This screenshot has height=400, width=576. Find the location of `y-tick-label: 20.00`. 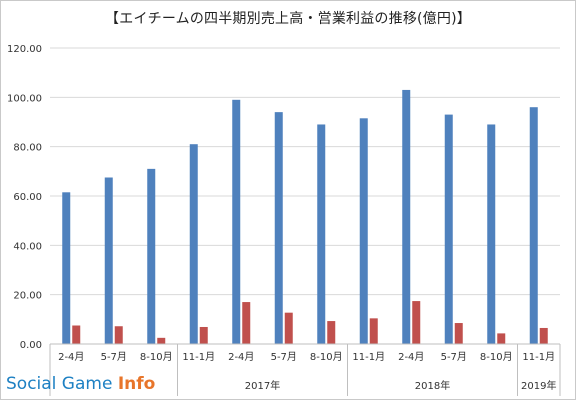

y-tick-label: 20.00 is located at coordinates (27, 296).